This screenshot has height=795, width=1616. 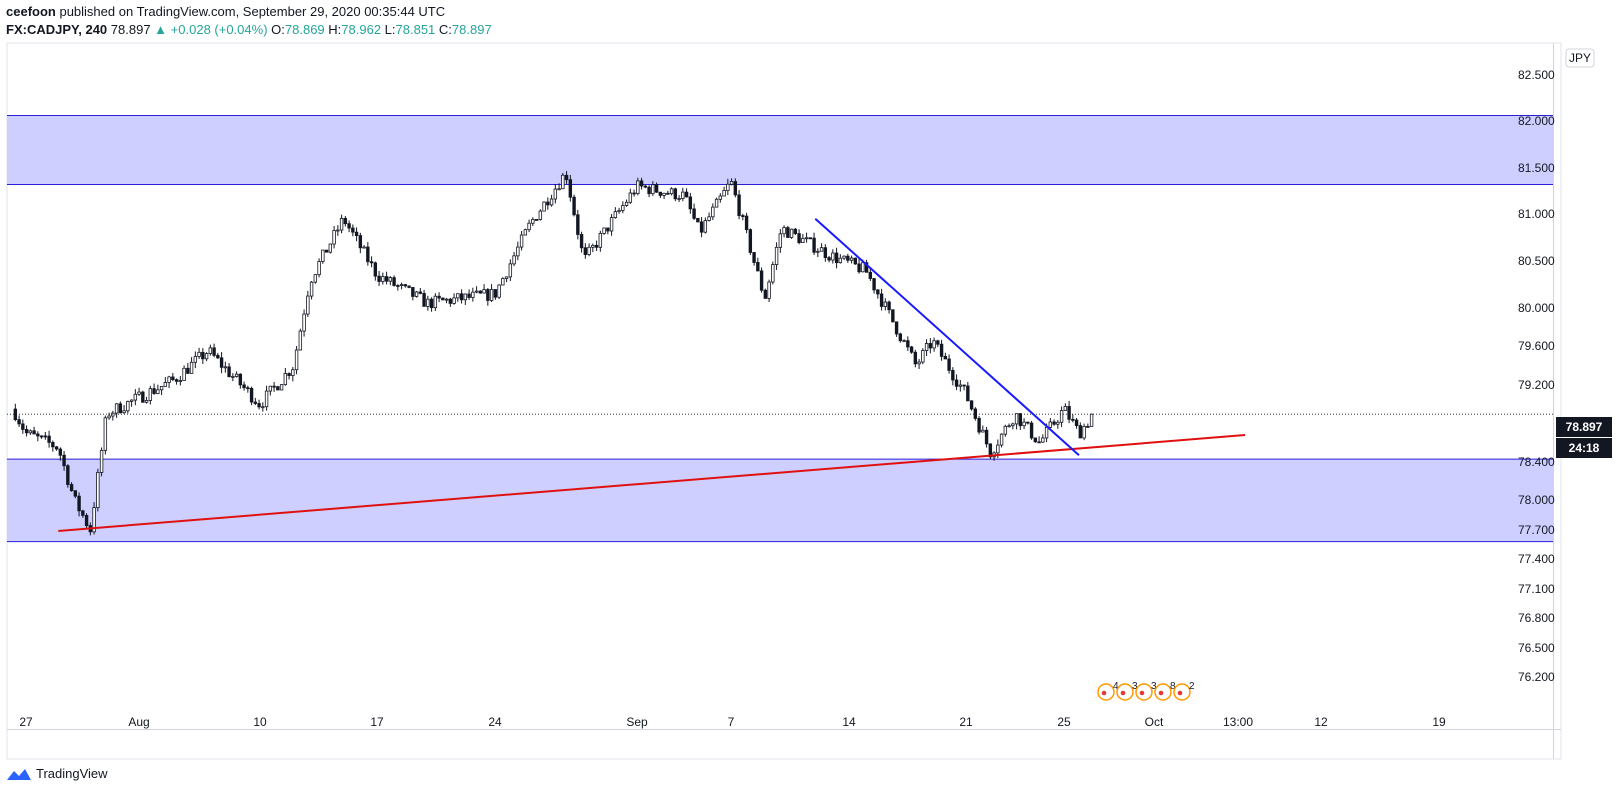 What do you see at coordinates (731, 722) in the screenshot?
I see `x-tick-label-6: 7` at bounding box center [731, 722].